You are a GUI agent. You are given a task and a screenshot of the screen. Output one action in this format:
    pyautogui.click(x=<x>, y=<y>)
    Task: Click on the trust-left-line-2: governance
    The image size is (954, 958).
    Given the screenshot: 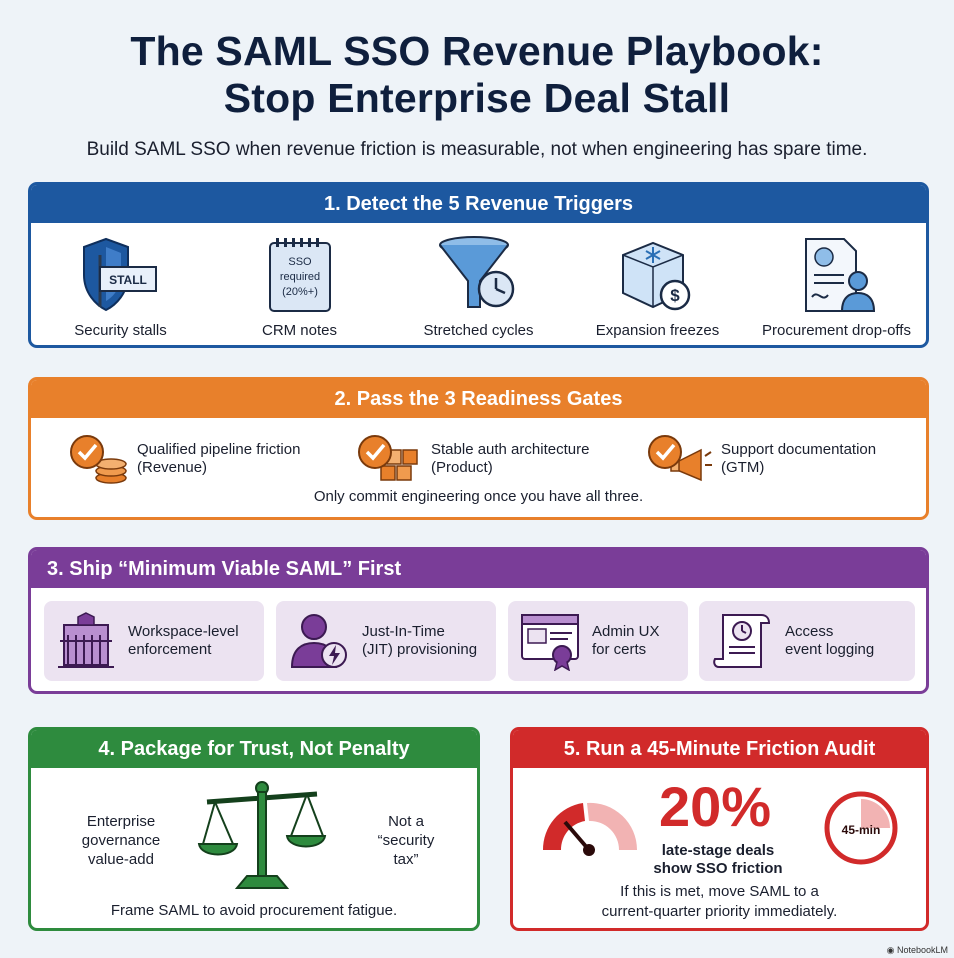 What is the action you would take?
    pyautogui.click(x=121, y=840)
    